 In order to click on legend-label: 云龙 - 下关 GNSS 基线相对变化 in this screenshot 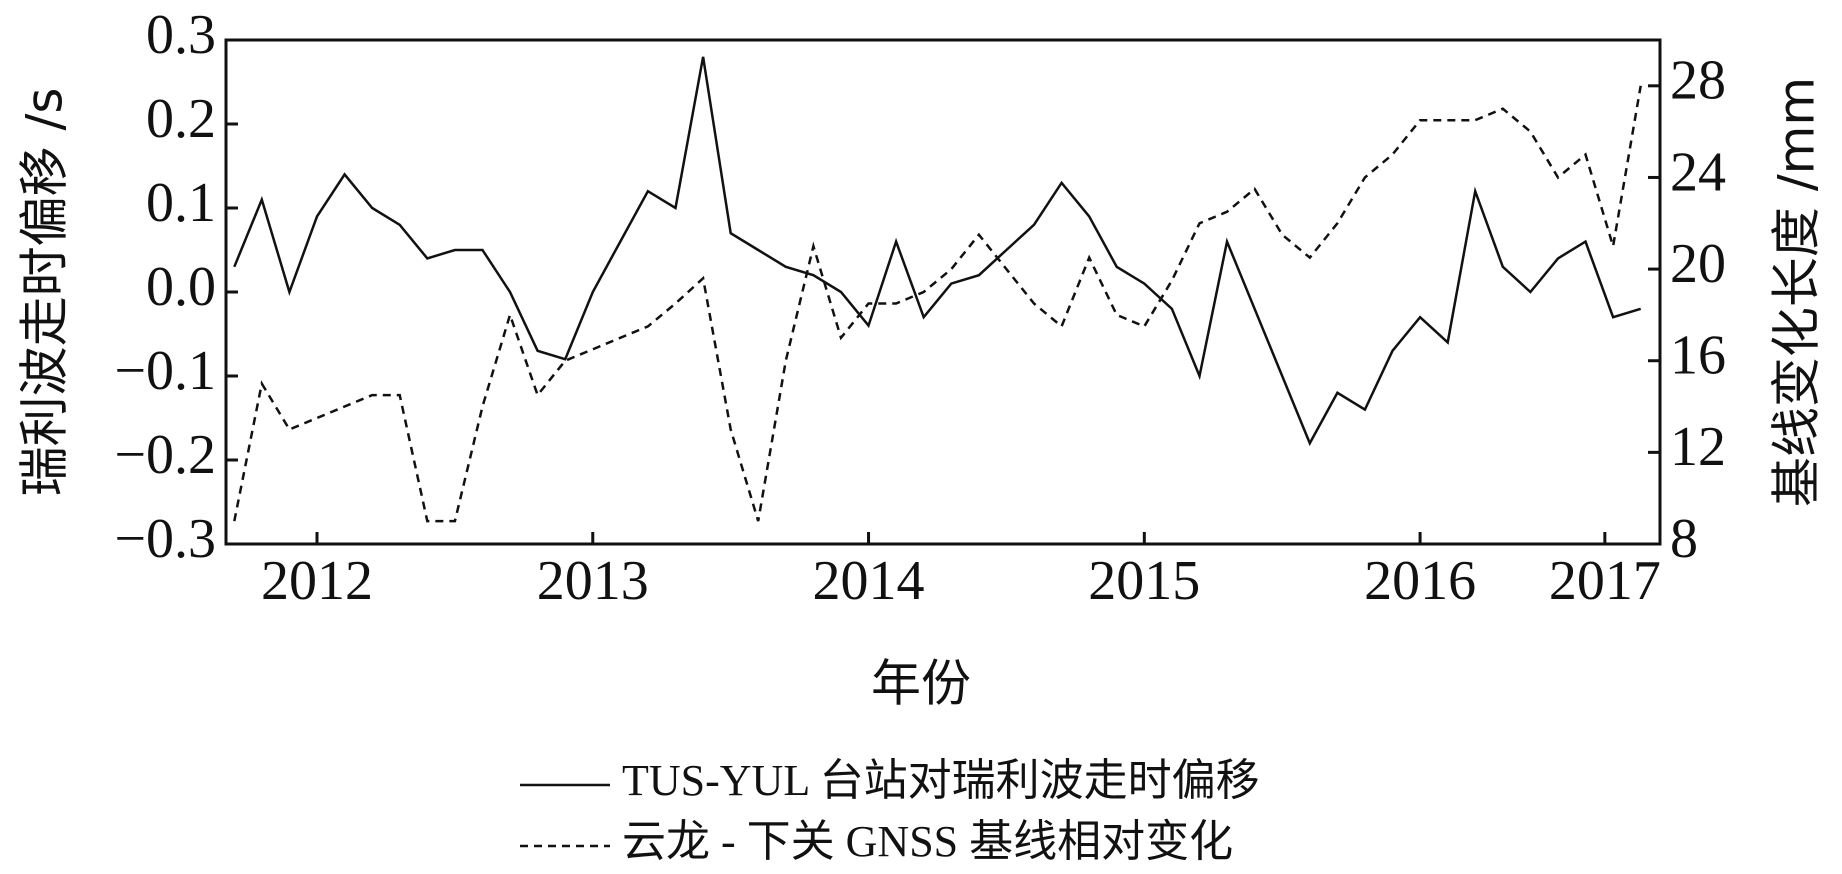, I will do `click(927, 841)`.